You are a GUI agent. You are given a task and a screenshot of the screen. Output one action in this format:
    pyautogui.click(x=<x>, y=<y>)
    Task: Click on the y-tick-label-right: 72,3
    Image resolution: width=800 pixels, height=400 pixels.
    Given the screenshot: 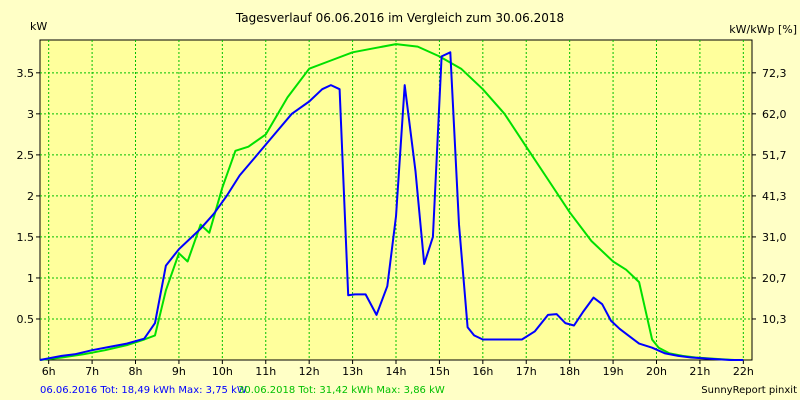 What is the action you would take?
    pyautogui.click(x=774, y=73)
    